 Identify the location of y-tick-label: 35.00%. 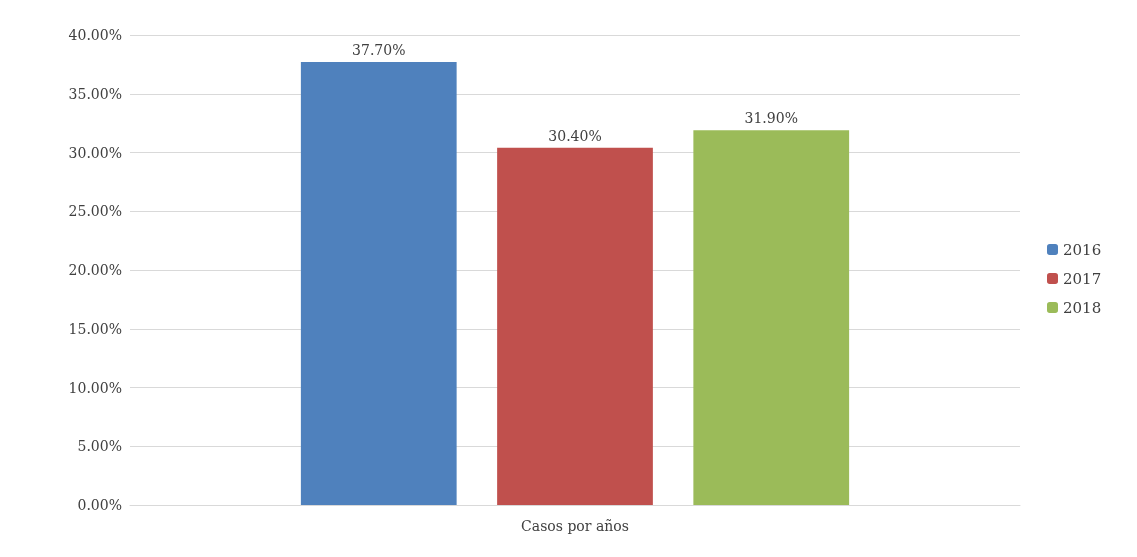
(95, 93).